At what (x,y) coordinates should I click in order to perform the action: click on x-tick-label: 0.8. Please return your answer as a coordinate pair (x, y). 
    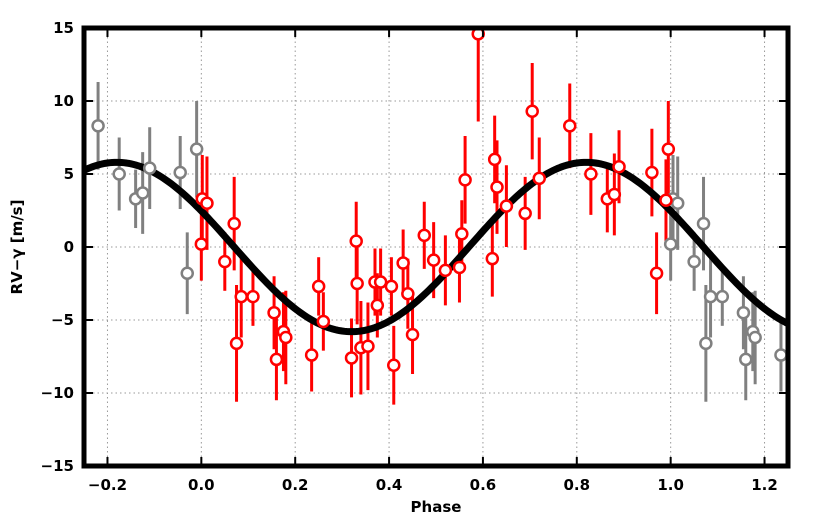
    Looking at the image, I should click on (577, 485).